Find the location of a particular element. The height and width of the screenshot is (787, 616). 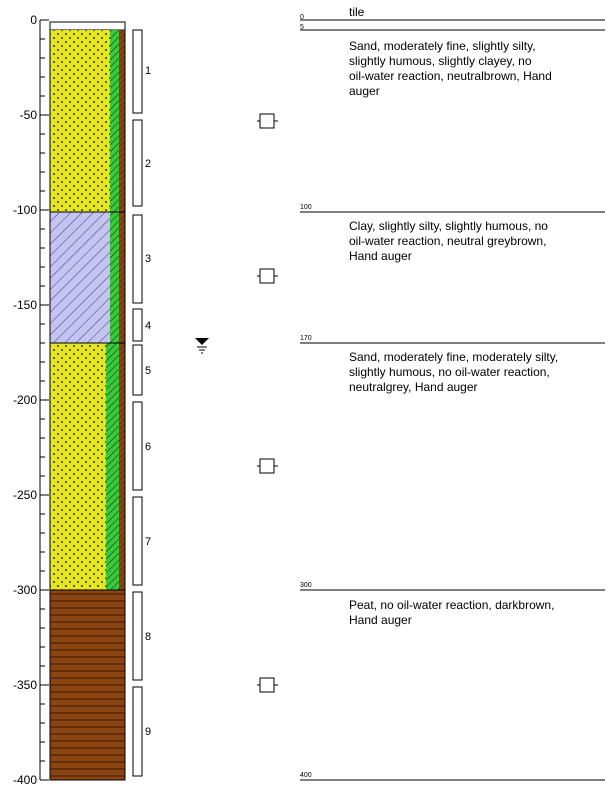

sample-label: 8 is located at coordinates (148, 637).